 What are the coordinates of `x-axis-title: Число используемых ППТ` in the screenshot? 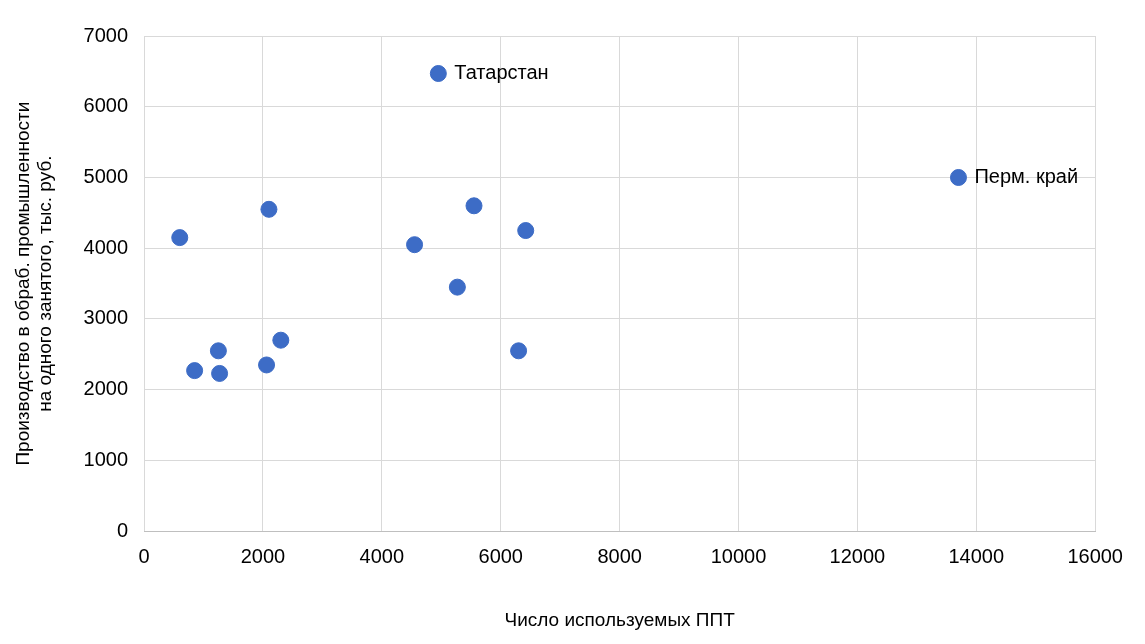 It's located at (620, 619).